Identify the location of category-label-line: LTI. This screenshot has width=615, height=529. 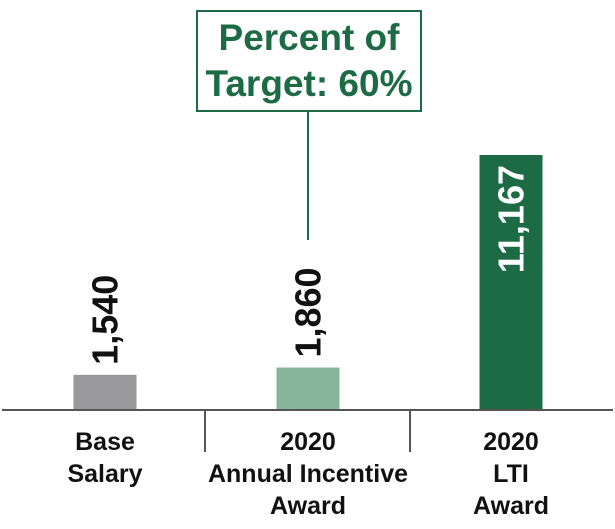
(511, 474).